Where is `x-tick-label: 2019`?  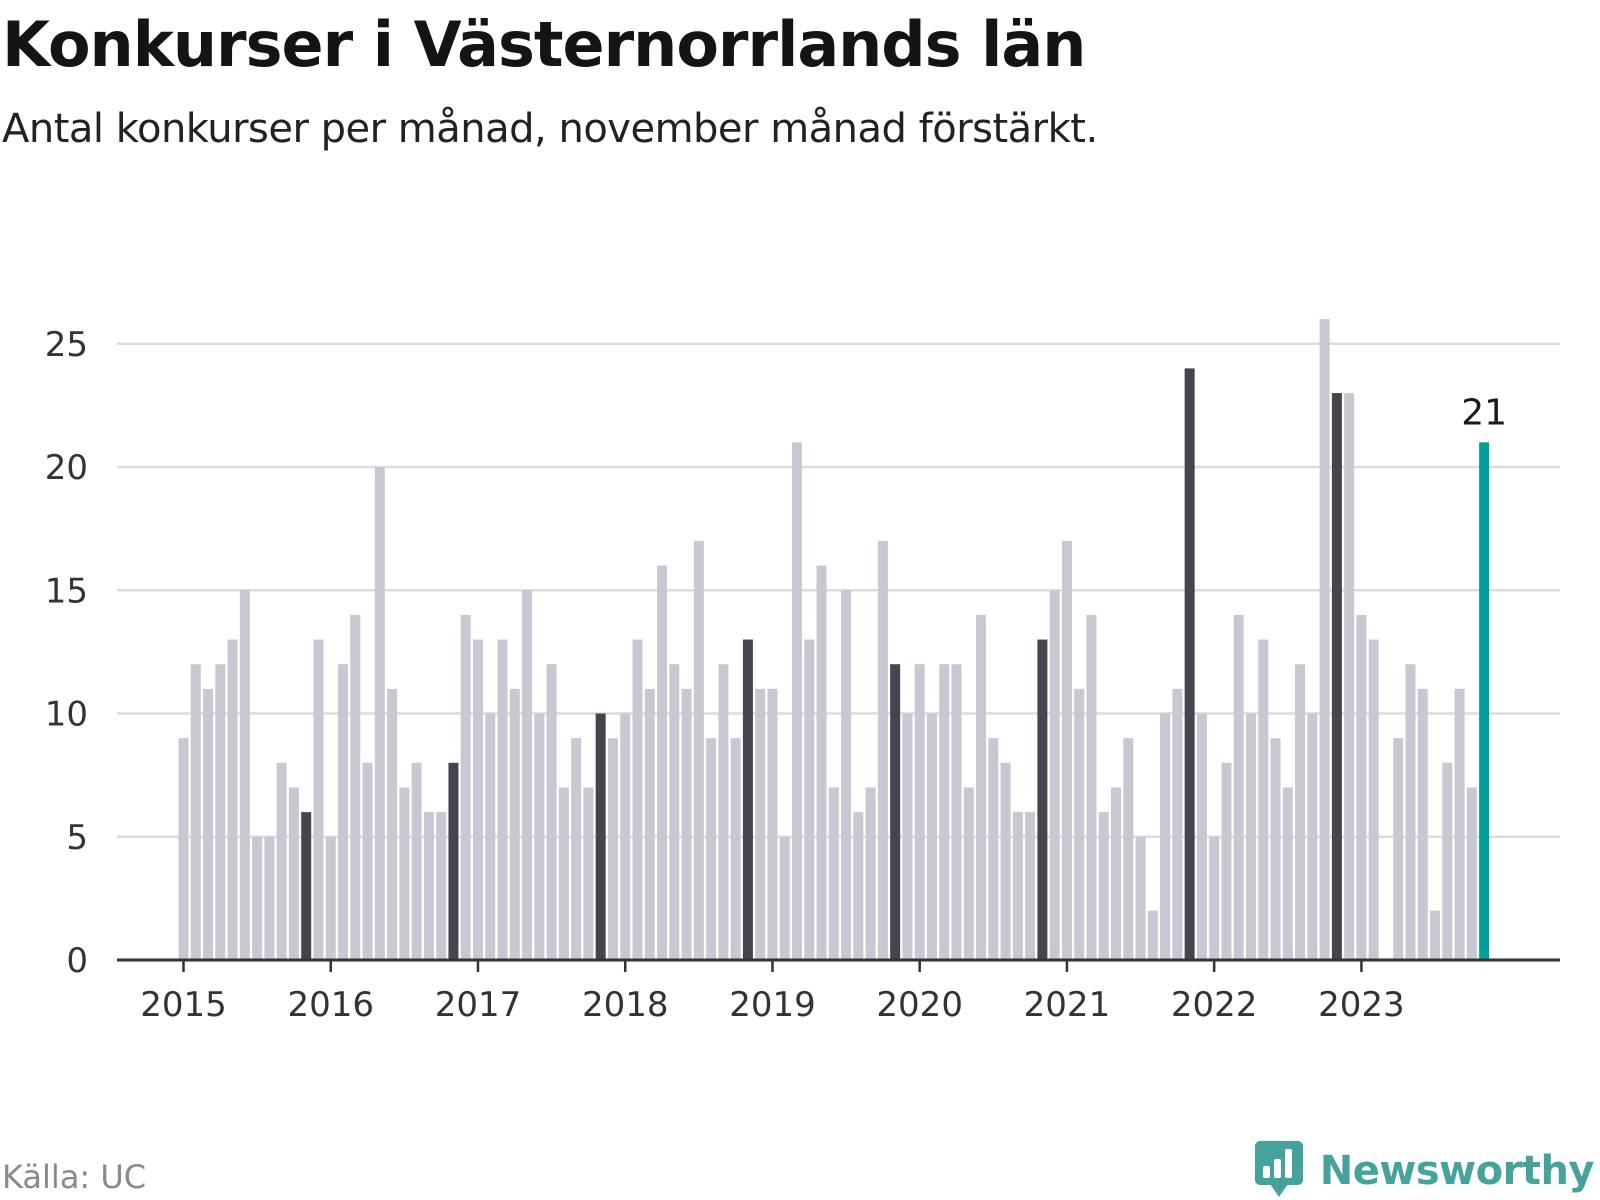 x-tick-label: 2019 is located at coordinates (772, 1005).